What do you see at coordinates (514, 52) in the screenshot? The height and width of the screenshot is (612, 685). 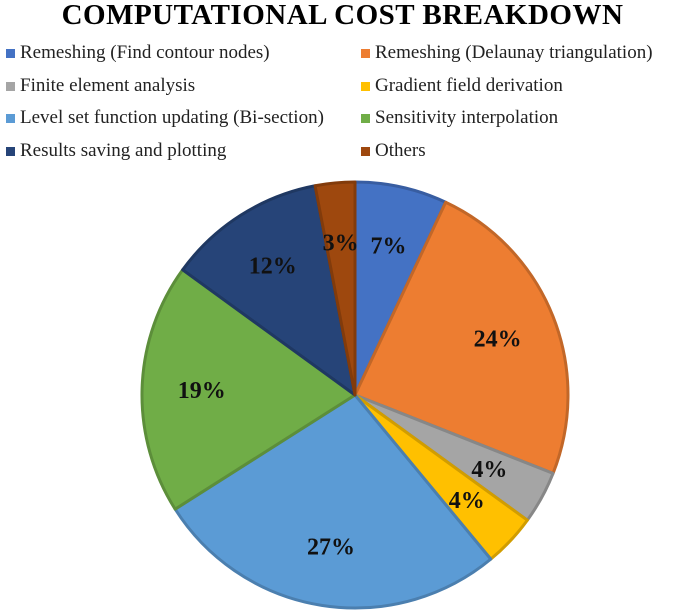 I see `legend-label: Remeshing (Delaunay triangulation)` at bounding box center [514, 52].